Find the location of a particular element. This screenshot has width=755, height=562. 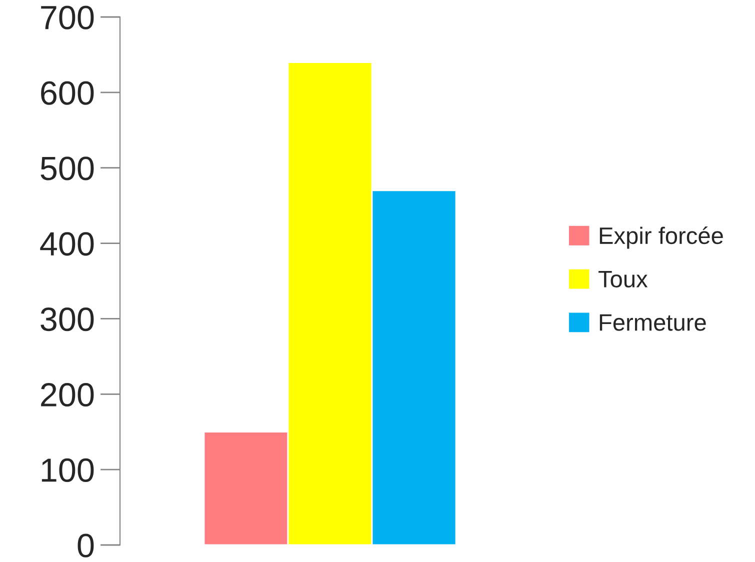

y-tick-label: 300 is located at coordinates (67, 320).